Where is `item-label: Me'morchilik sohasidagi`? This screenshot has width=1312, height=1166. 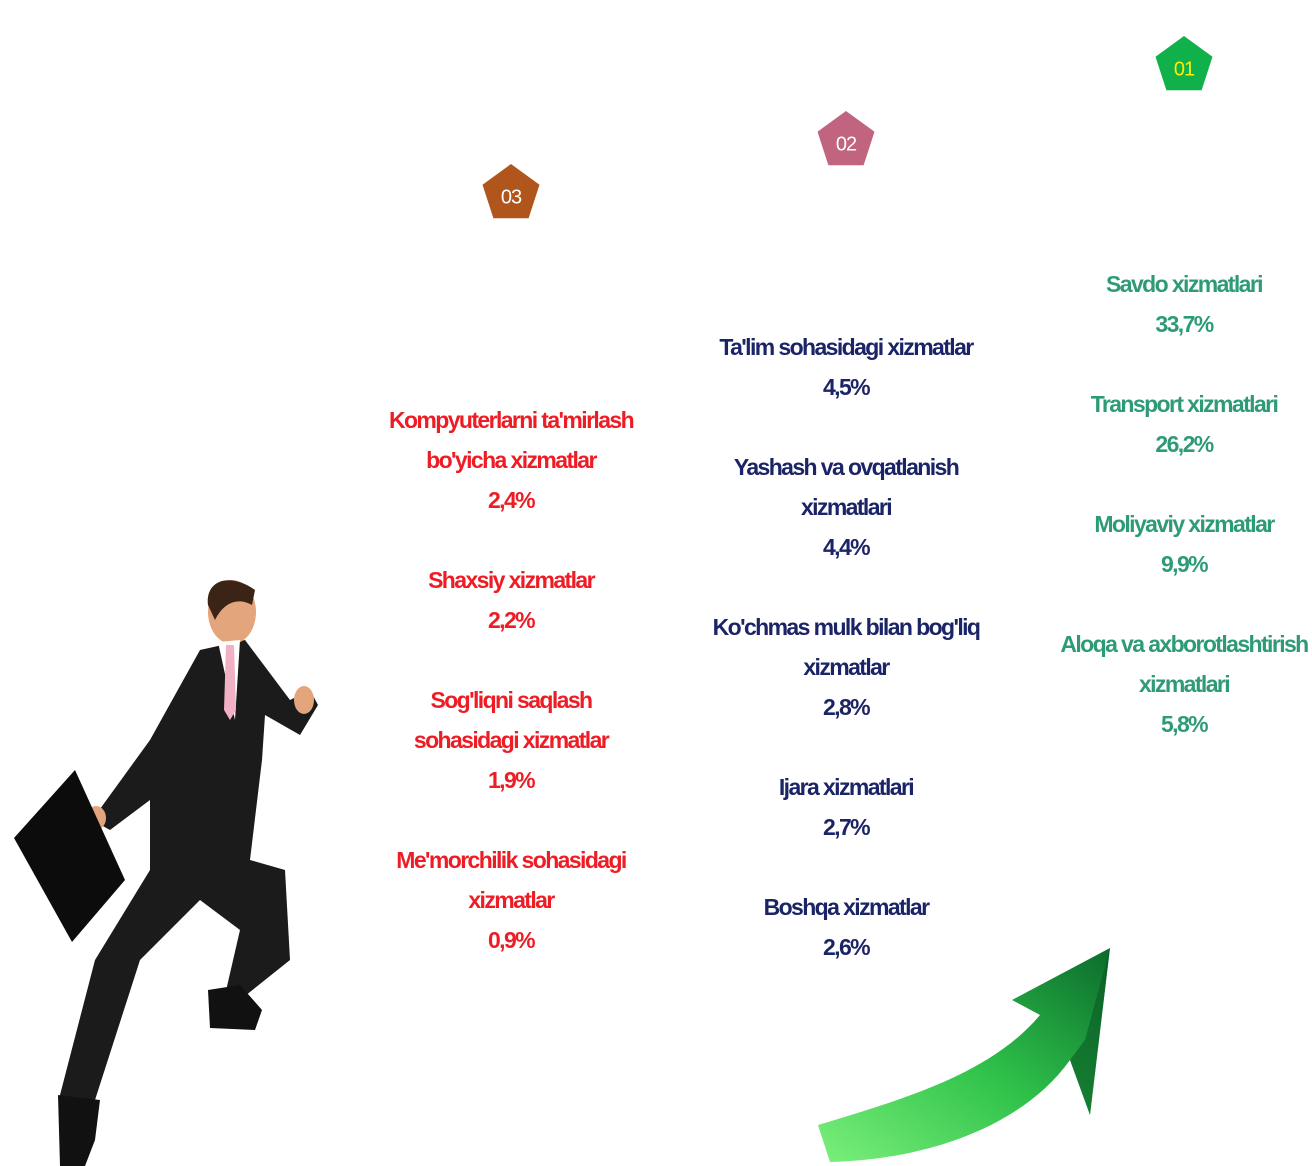
item-label: Me'morchilik sohasidagi is located at coordinates (511, 860).